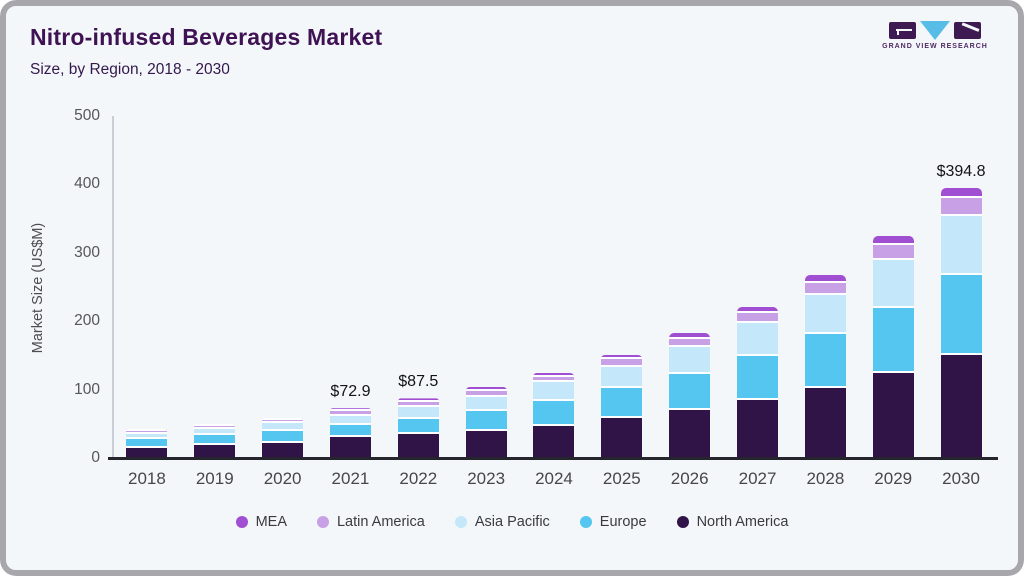 The width and height of the screenshot is (1024, 576). Describe the element at coordinates (130, 69) in the screenshot. I see `page-subtitle: Size, by Region, 2018 - 2030` at that location.